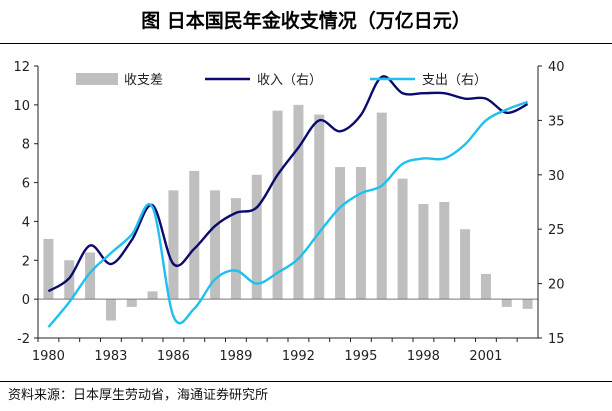 Image resolution: width=612 pixels, height=411 pixels. I want to click on bar-1996, so click(381, 206).